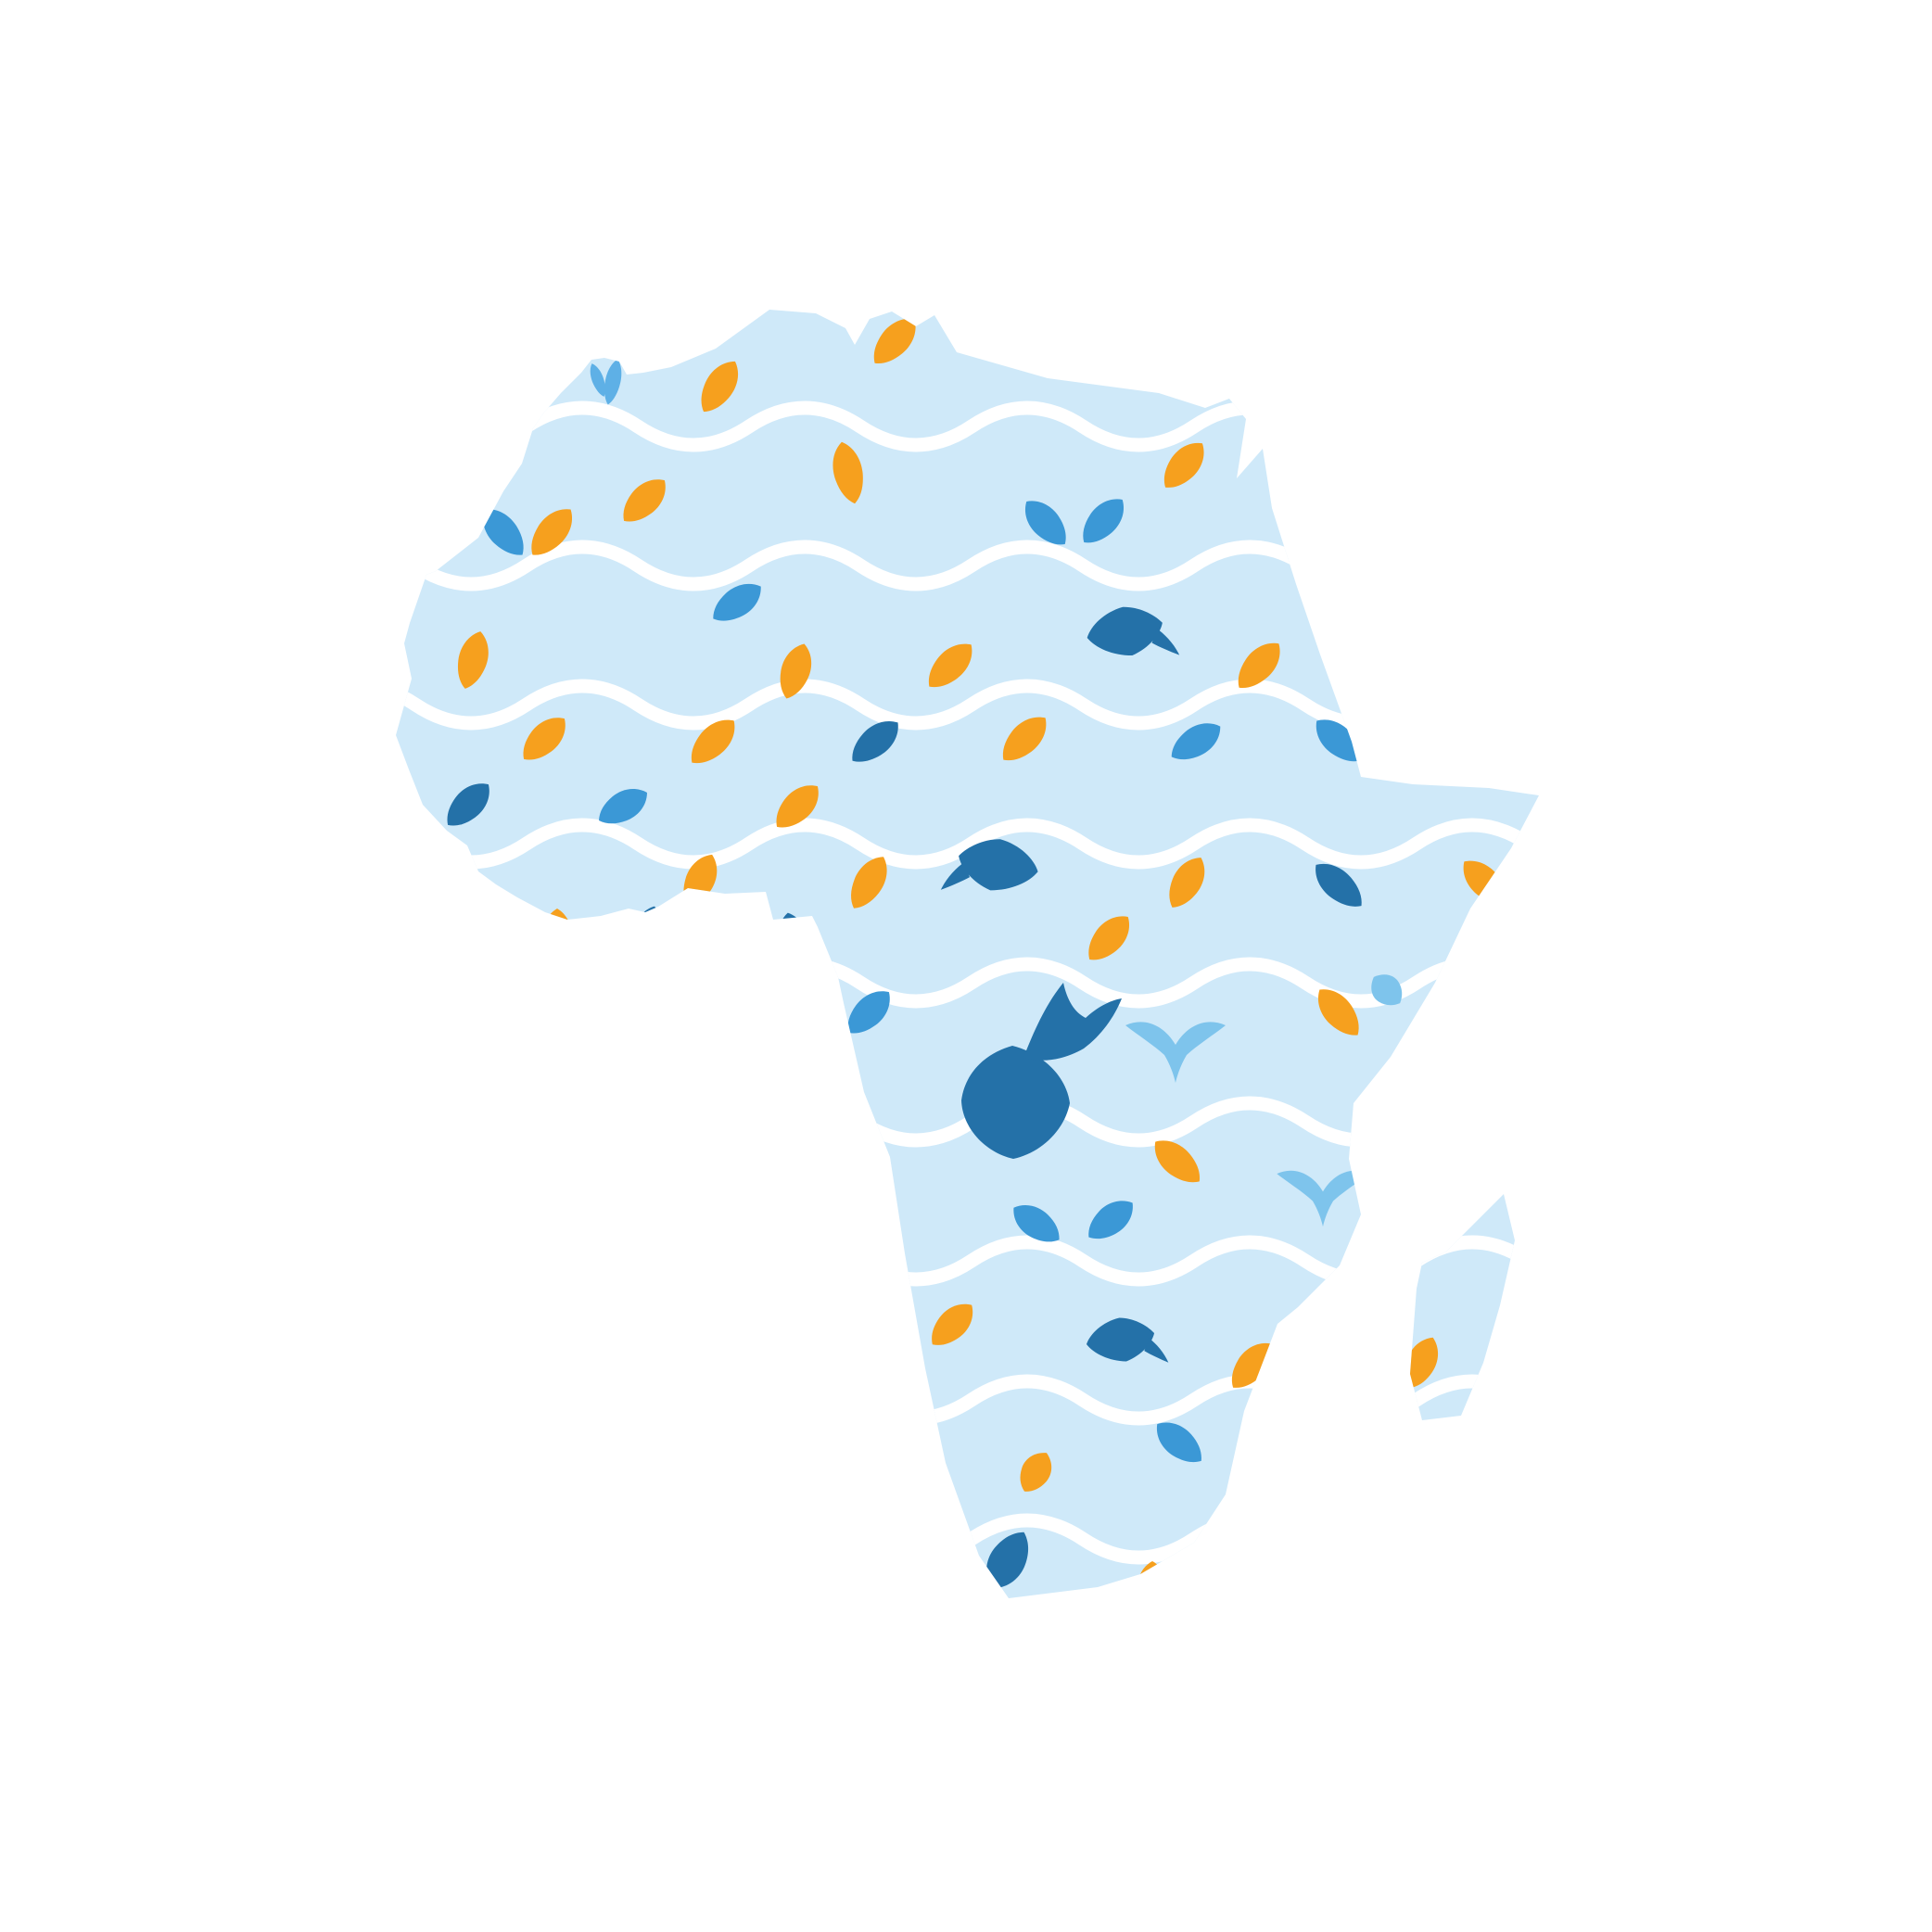 The image size is (1932, 1932). What do you see at coordinates (1072, 1022) in the screenshot?
I see `big-fish-tail-icon` at bounding box center [1072, 1022].